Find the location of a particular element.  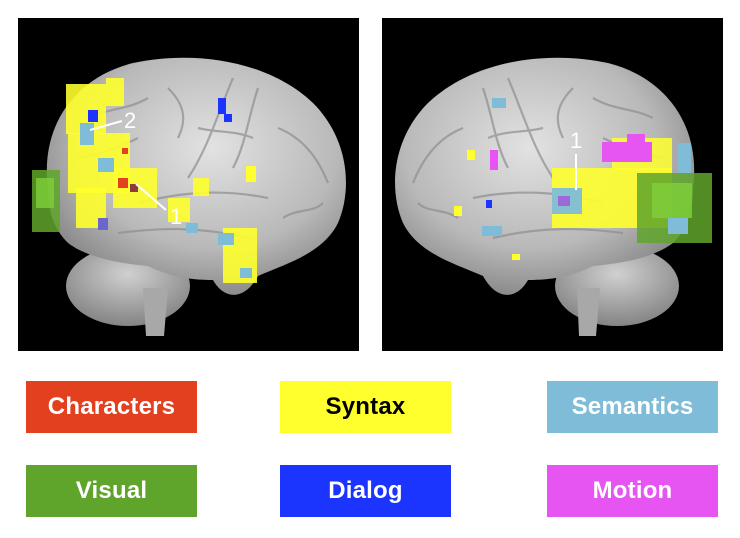

label-2: 2 is located at coordinates (130, 120).